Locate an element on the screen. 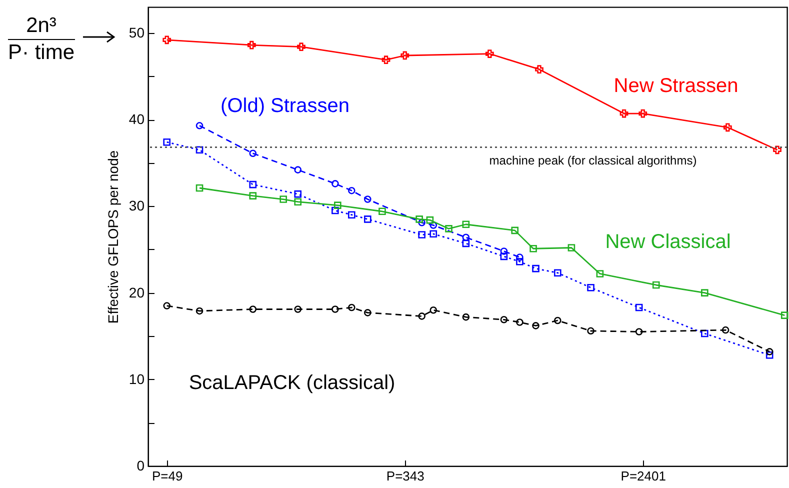 The height and width of the screenshot is (488, 789). y-tick-label: 10 is located at coordinates (136, 378).